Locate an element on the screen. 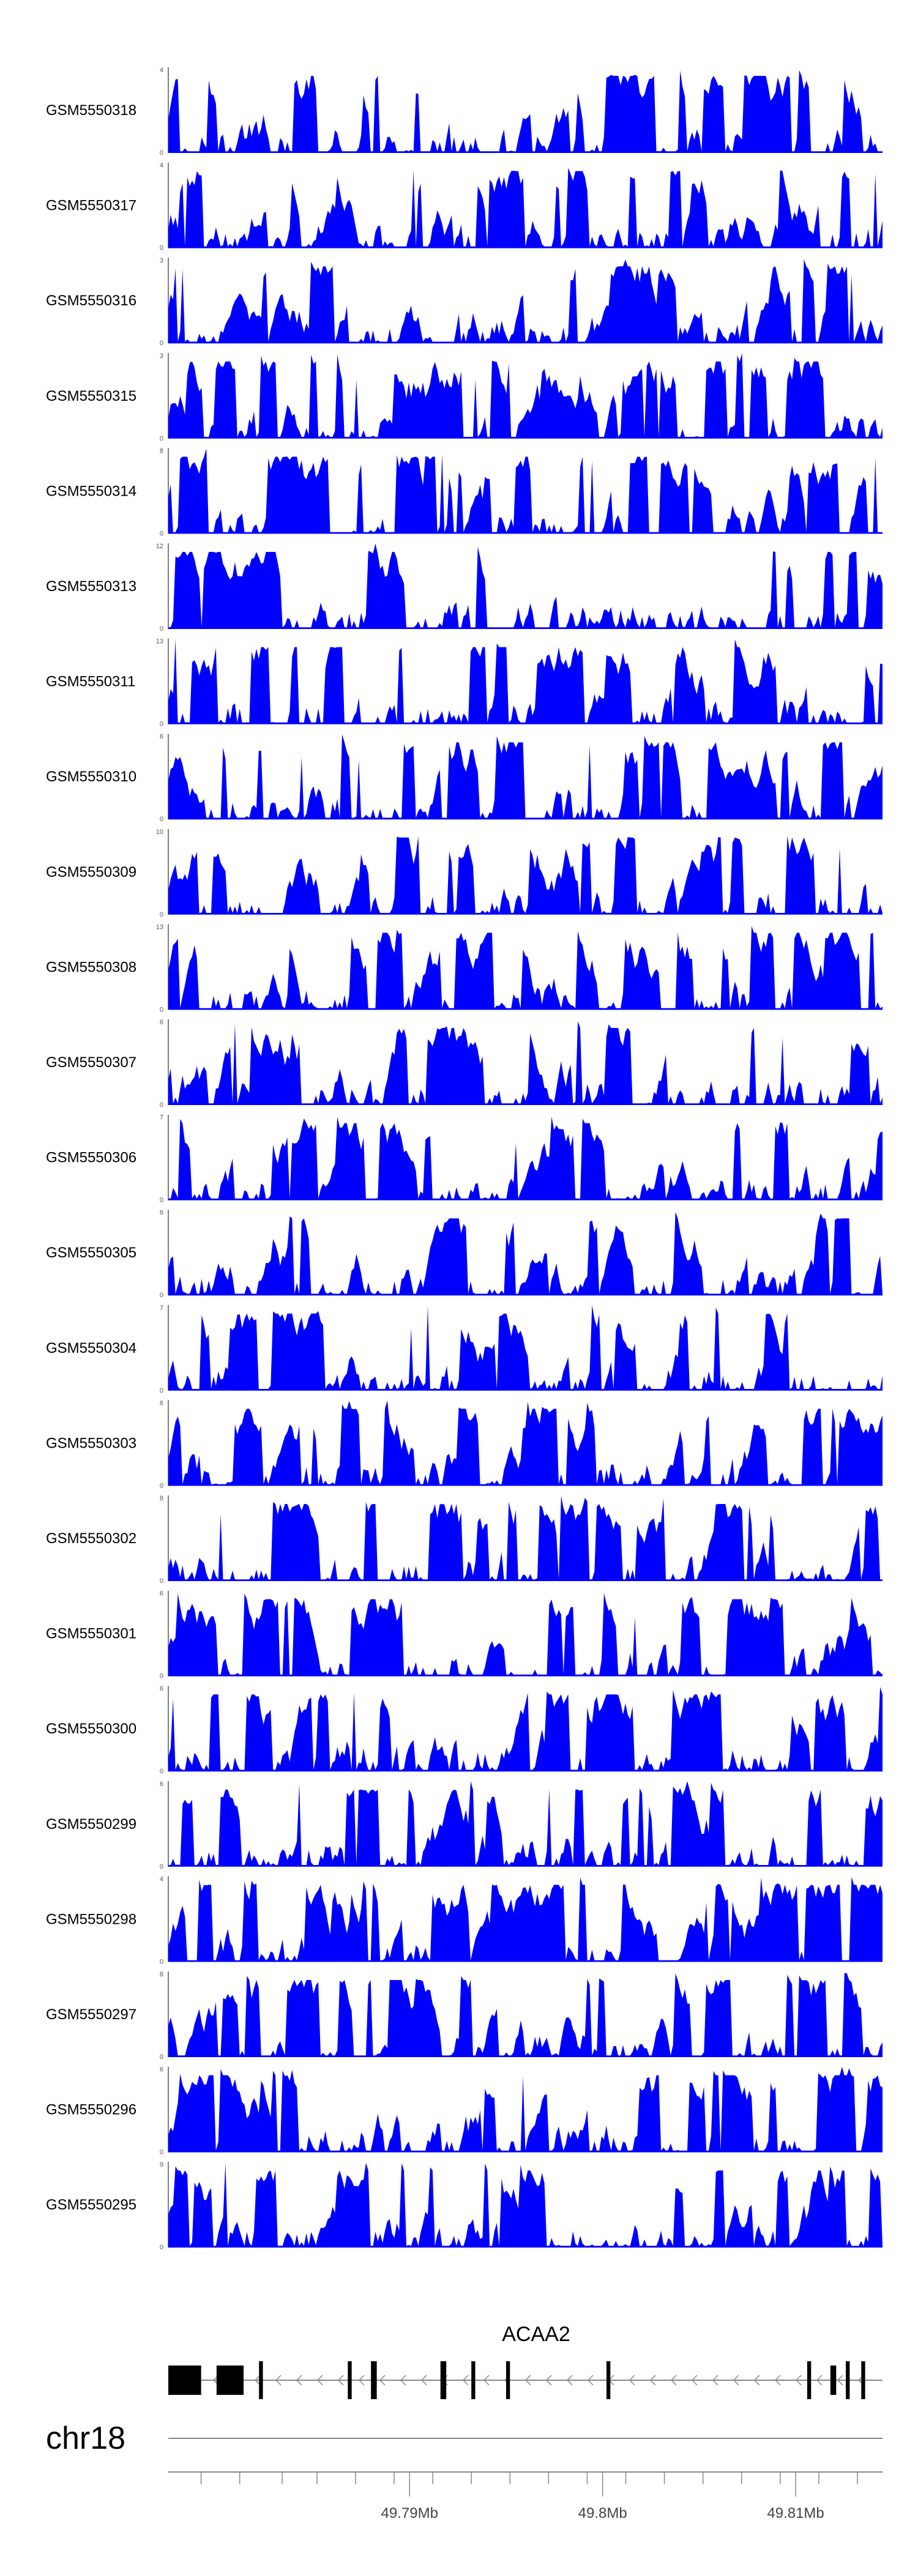 This screenshot has width=918, height=2576. track-label: GSM5550297 is located at coordinates (91, 2015).